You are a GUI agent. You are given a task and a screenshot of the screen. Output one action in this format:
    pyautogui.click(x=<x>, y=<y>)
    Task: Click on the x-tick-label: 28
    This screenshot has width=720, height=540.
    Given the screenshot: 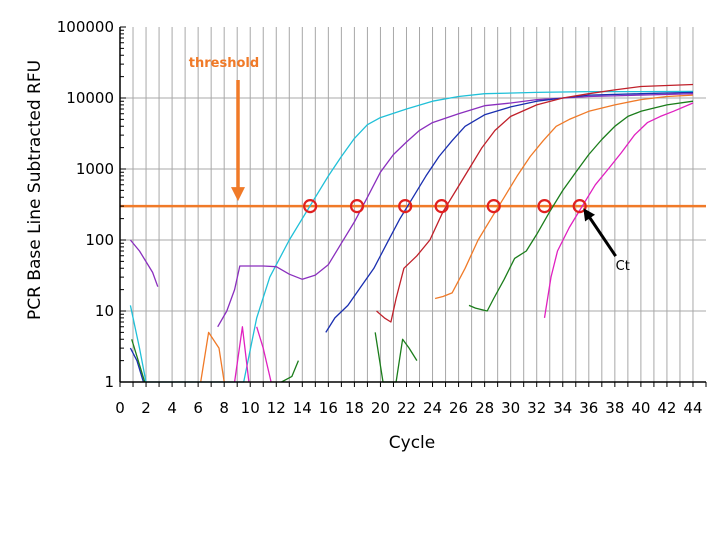 What is the action you would take?
    pyautogui.click(x=484, y=408)
    